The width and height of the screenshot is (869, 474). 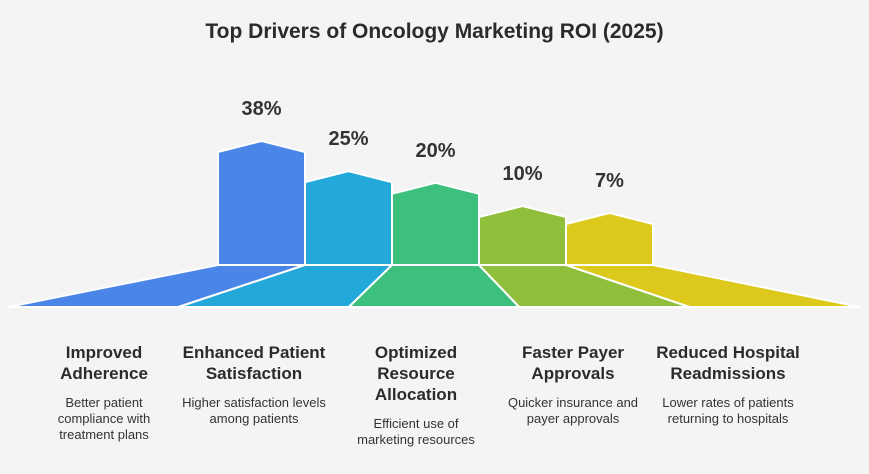 What do you see at coordinates (609, 181) in the screenshot?
I see `value-label-5: 7%` at bounding box center [609, 181].